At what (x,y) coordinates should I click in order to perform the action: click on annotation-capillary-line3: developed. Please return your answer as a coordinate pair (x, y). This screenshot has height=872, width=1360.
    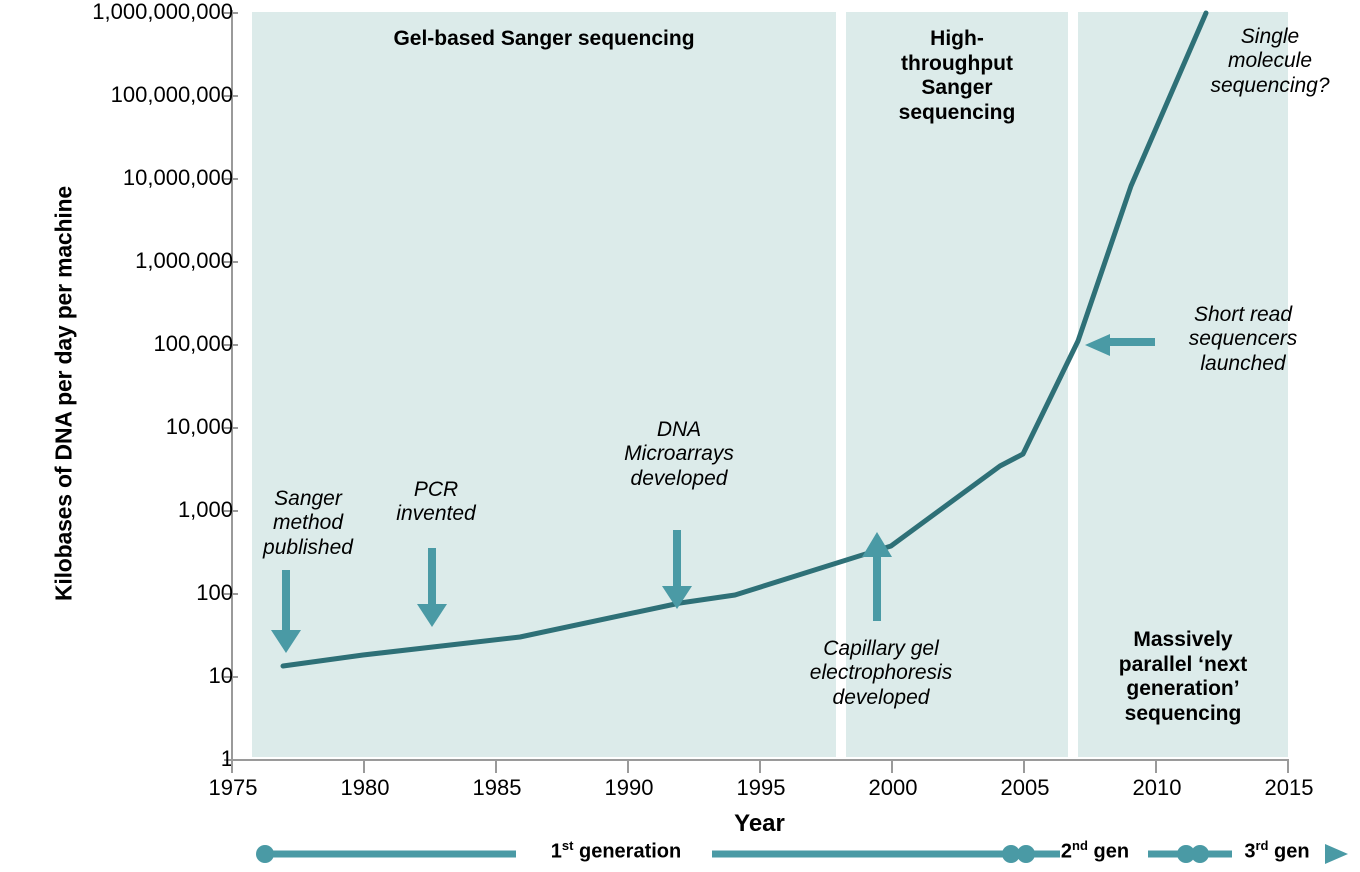
    Looking at the image, I should click on (881, 697).